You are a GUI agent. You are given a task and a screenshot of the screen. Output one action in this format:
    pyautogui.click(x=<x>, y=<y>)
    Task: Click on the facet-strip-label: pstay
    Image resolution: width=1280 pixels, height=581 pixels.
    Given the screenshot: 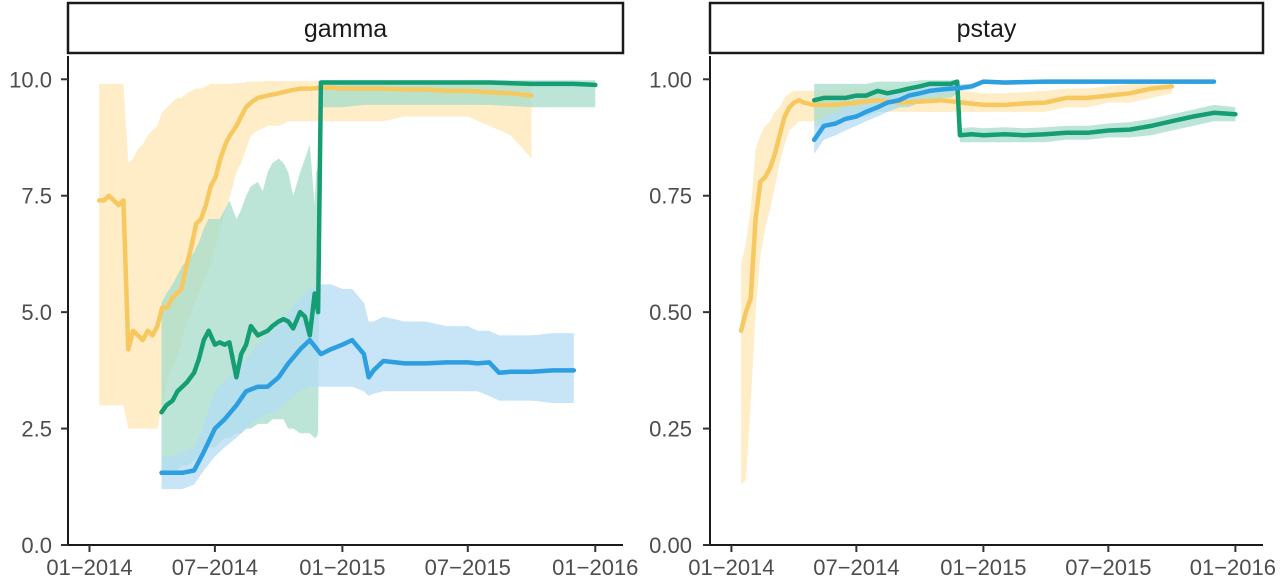 What is the action you would take?
    pyautogui.click(x=987, y=29)
    